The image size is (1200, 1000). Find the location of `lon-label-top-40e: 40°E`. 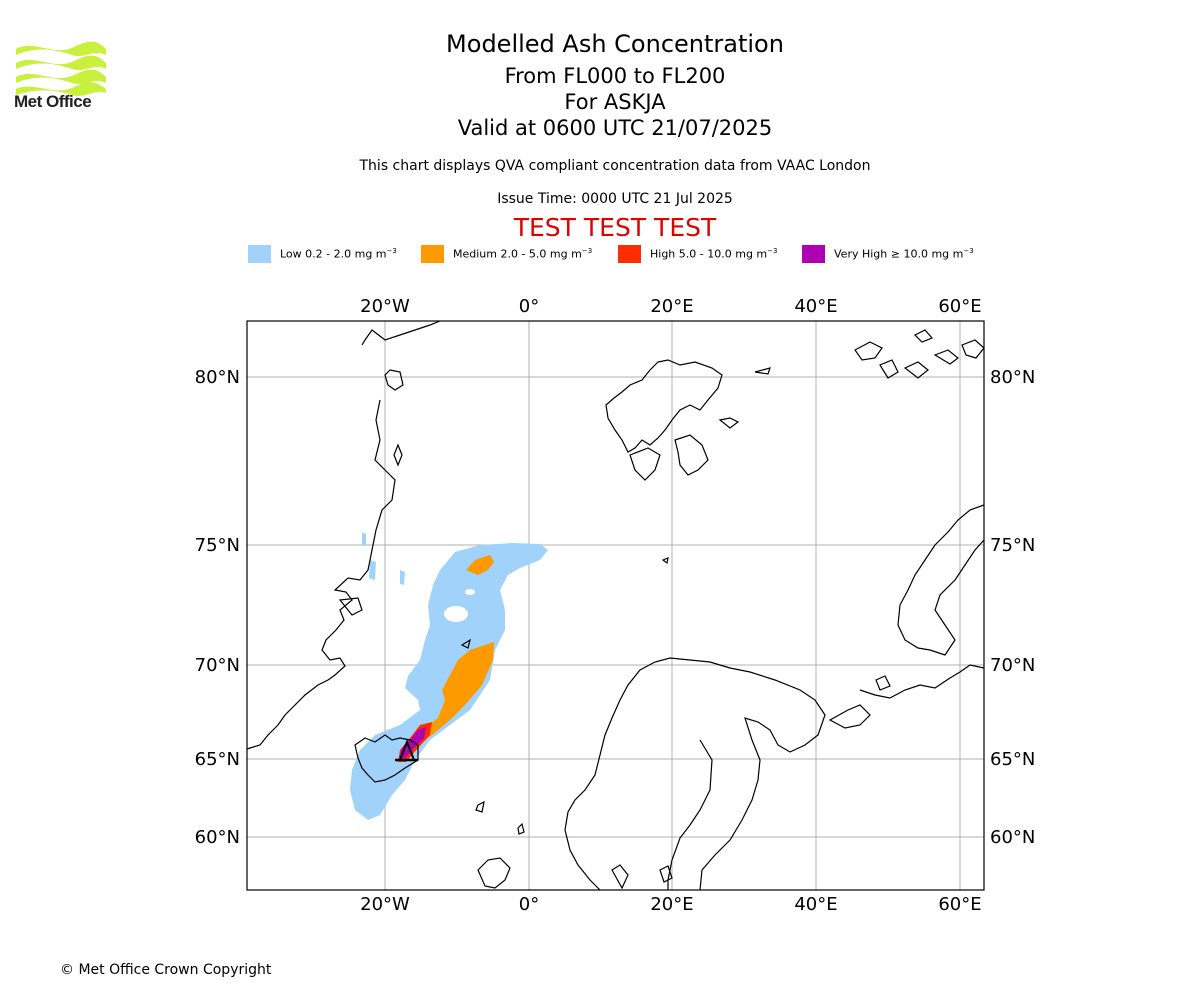

lon-label-top-40e: 40°E is located at coordinates (815, 306).